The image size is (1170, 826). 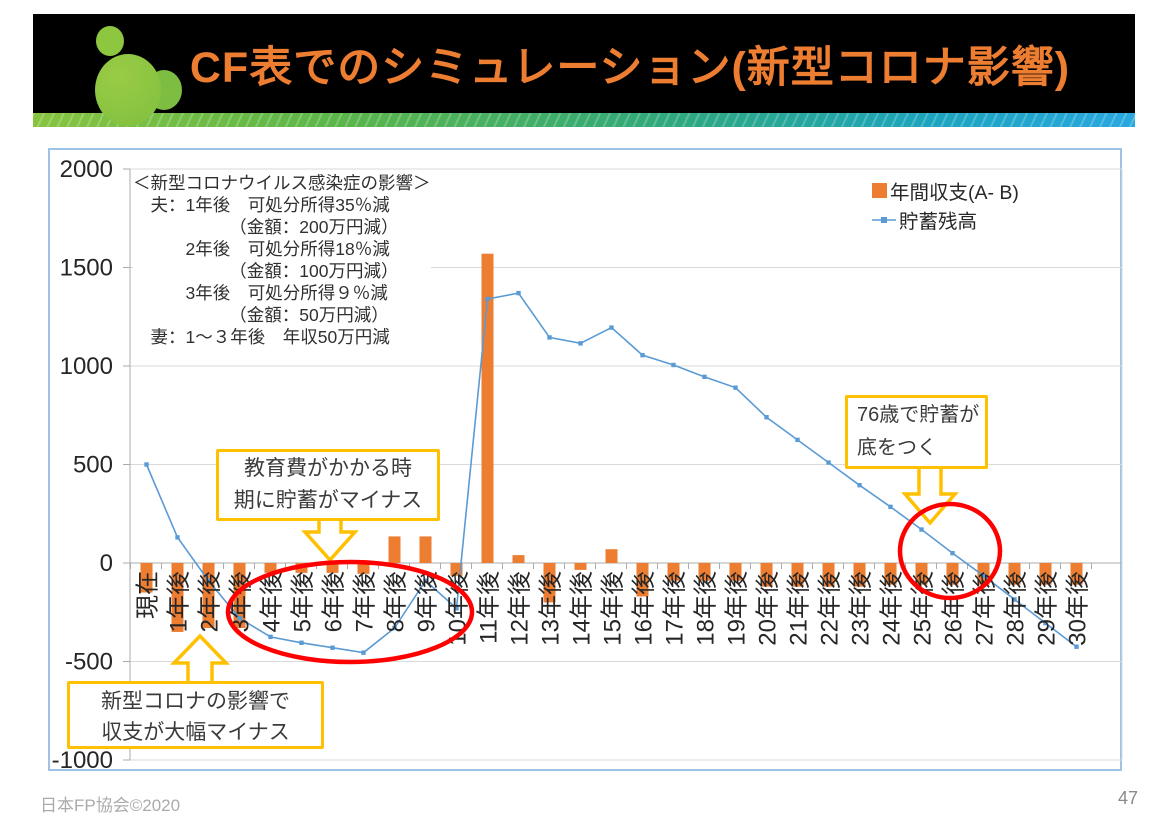 I want to click on bar-series-swatch-icon, so click(x=879, y=190).